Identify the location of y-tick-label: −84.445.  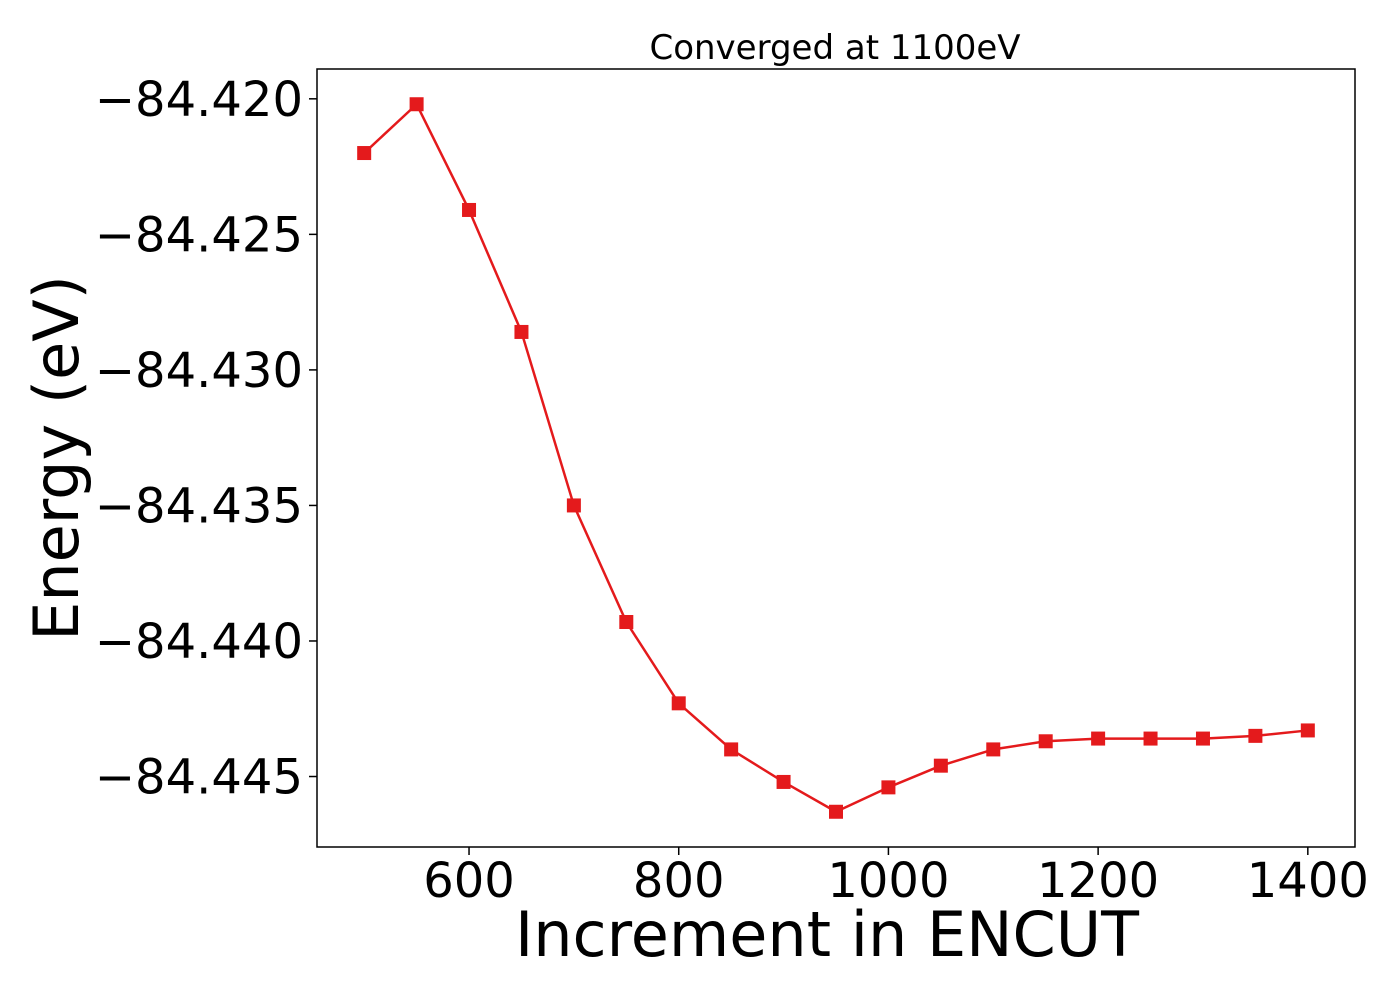
(199, 778).